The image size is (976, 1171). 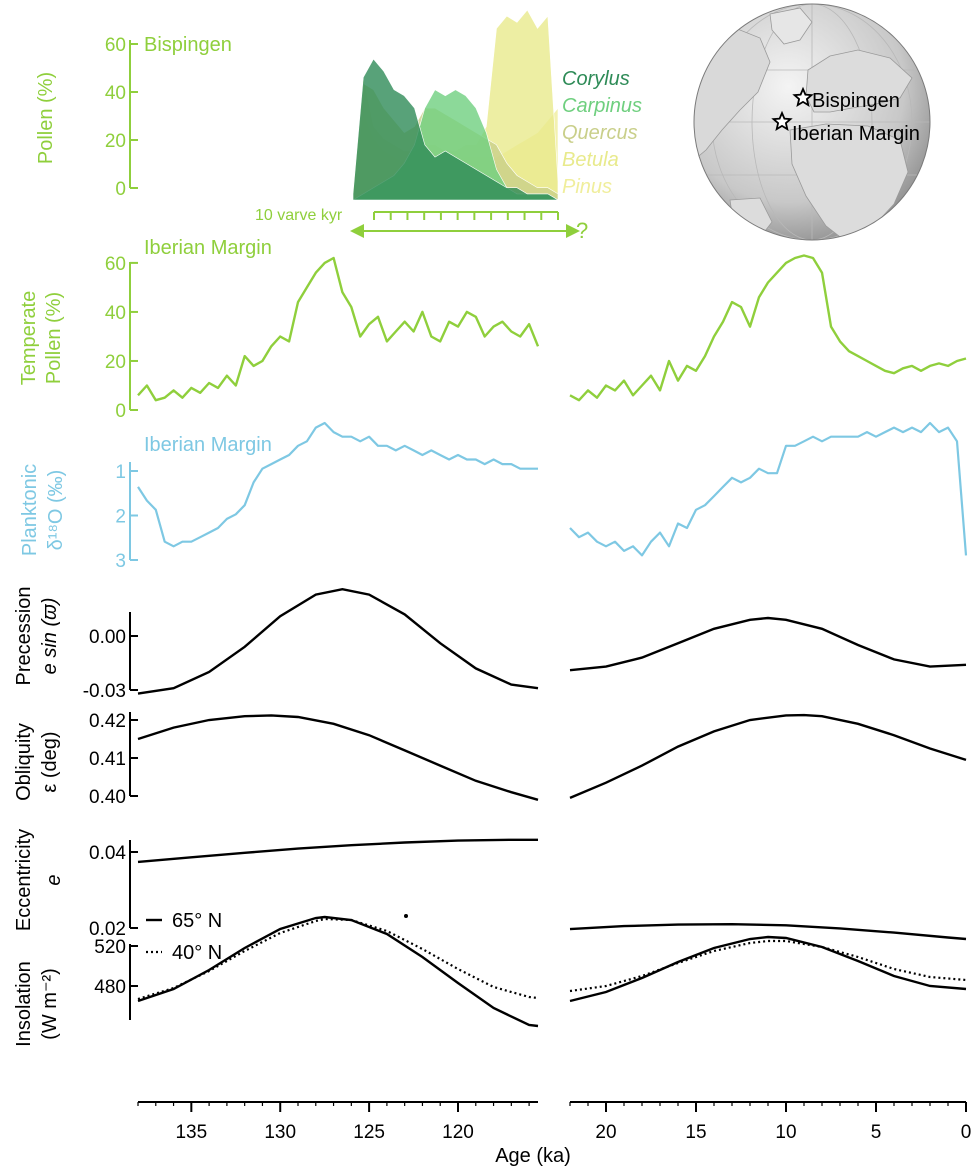 I want to click on bispingen-y-axis: 60 40 20 0, so click(x=121, y=117).